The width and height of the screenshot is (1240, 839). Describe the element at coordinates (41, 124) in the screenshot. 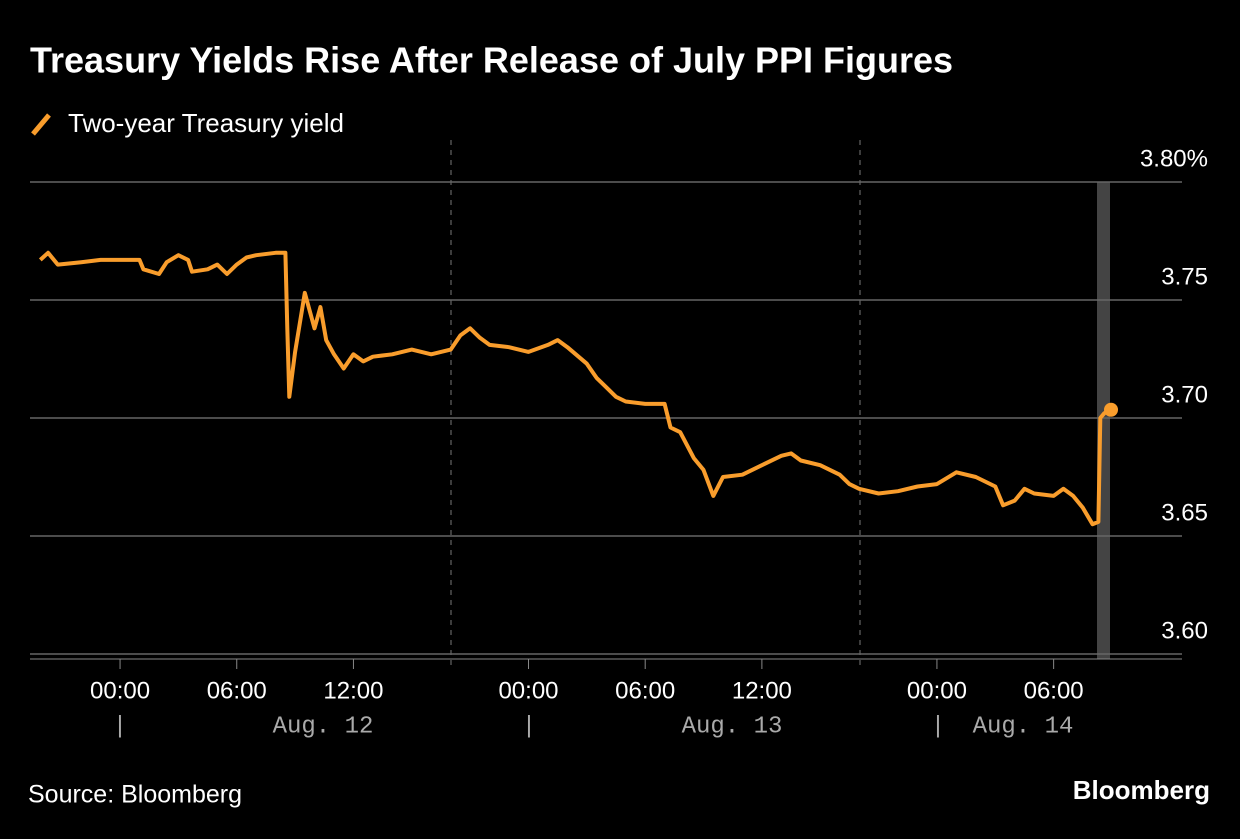

I see `legend-swatch` at that location.